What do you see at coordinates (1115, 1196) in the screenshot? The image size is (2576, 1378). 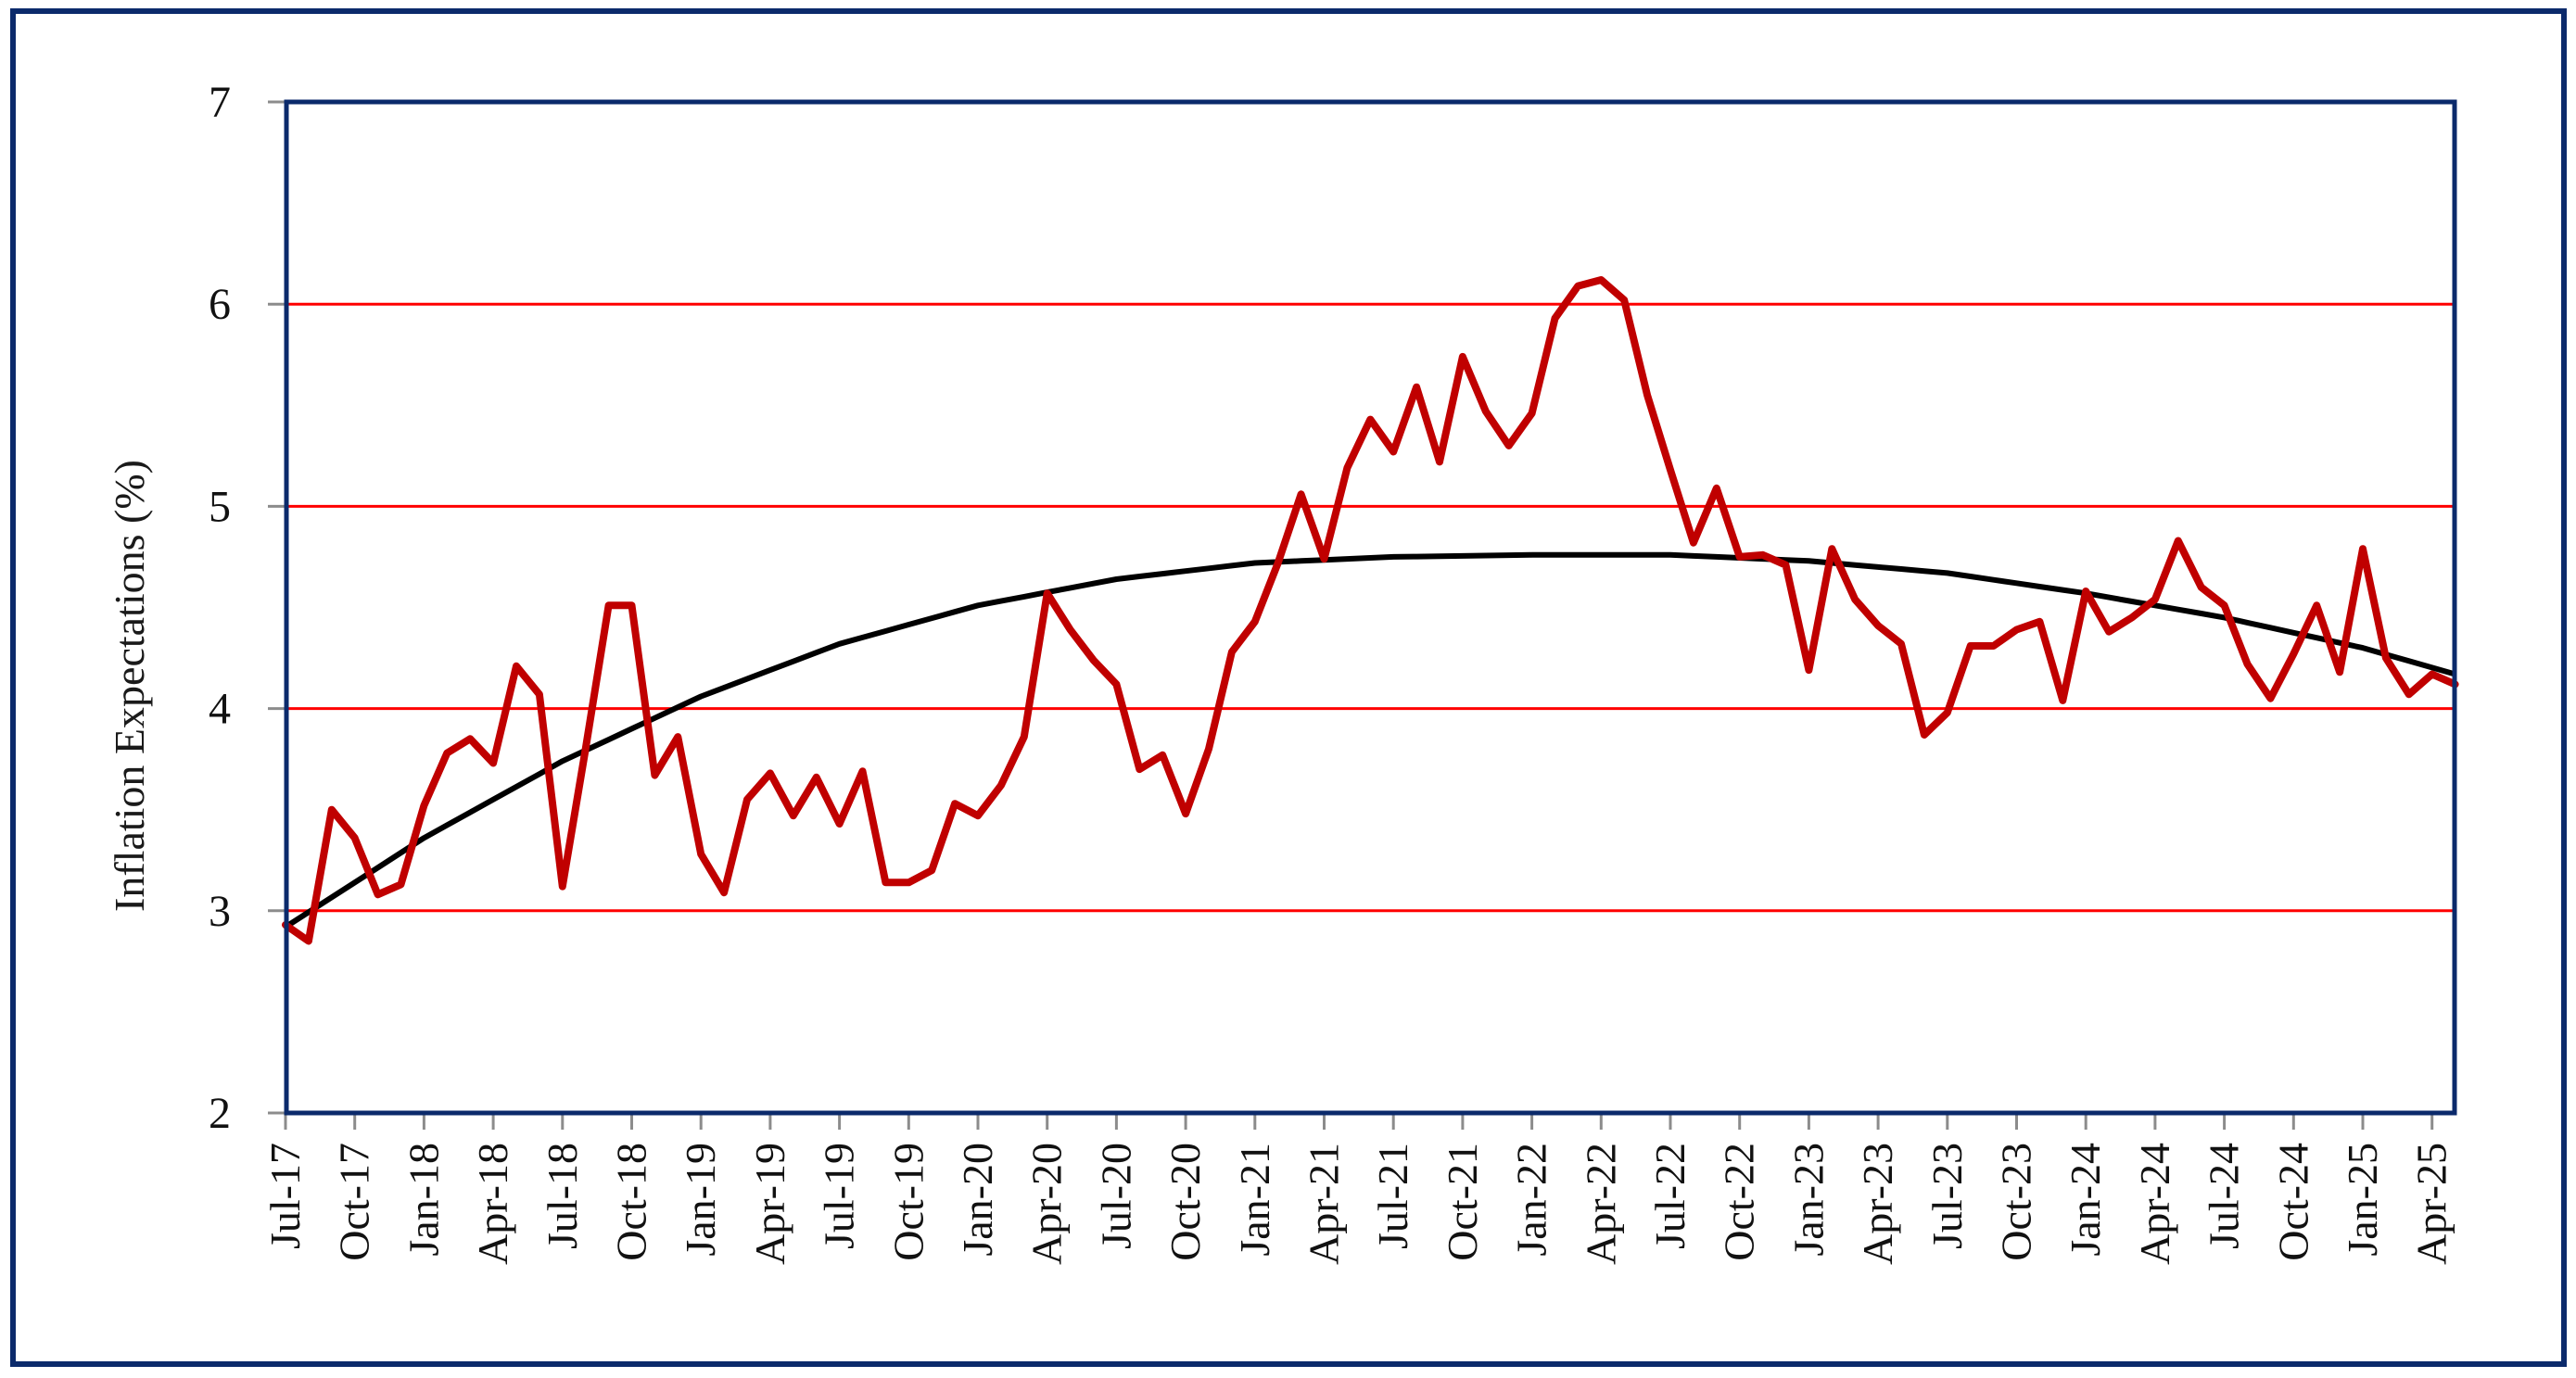 I see `x-tick-label: Jul-20` at bounding box center [1115, 1196].